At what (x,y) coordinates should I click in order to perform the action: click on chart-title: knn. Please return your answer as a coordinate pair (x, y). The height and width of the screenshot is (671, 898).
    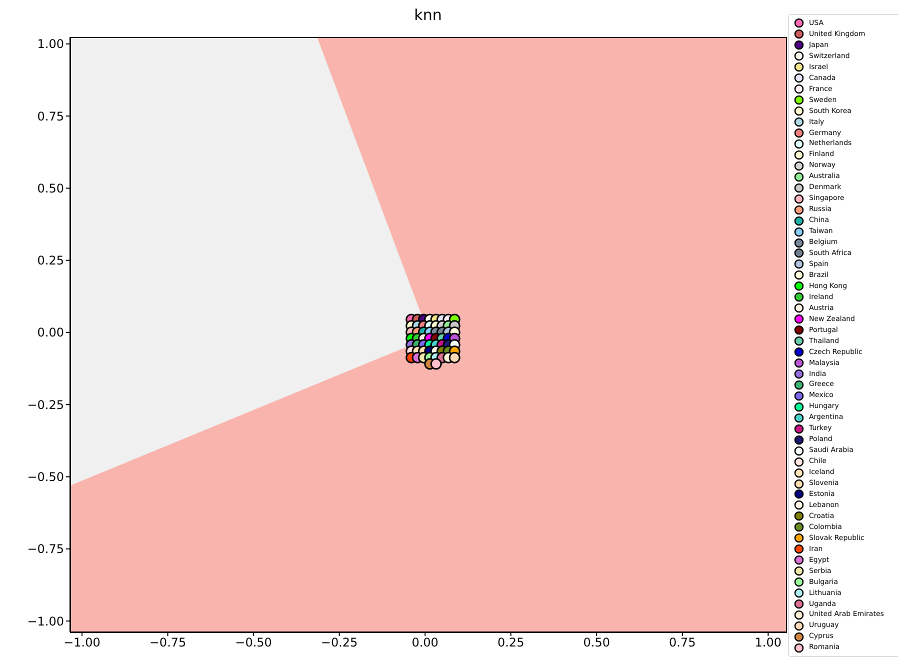
    Looking at the image, I should click on (428, 15).